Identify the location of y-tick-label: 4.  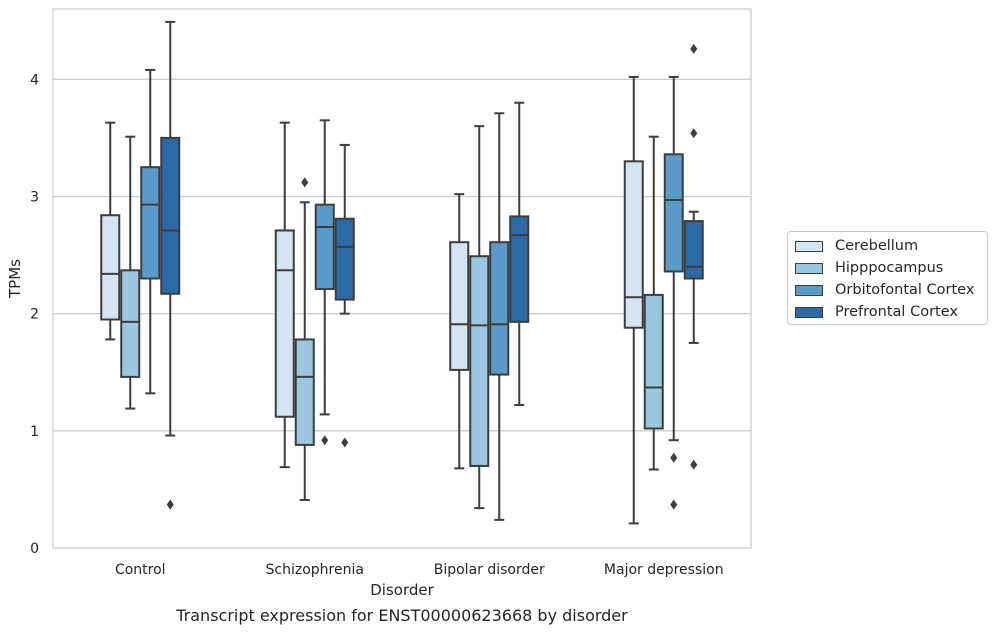
(34, 80).